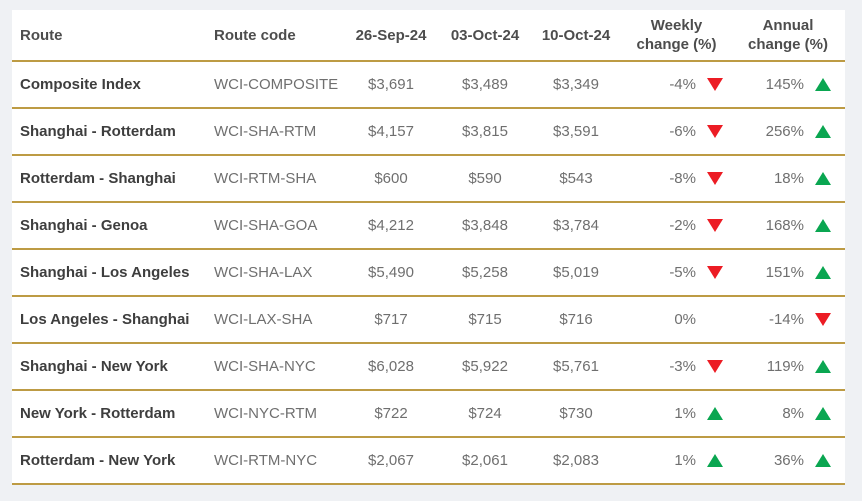 The width and height of the screenshot is (862, 501). Describe the element at coordinates (112, 272) in the screenshot. I see `route-cell: Shanghai - Los Angeles` at that location.